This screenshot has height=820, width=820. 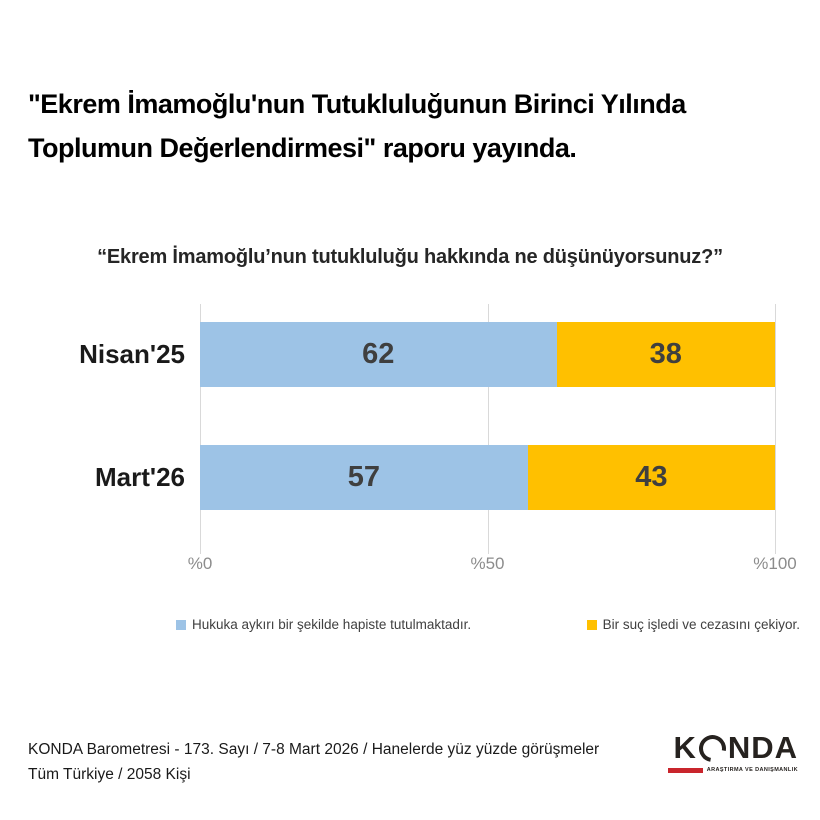 I want to click on x-axis-tick: %50, so click(x=487, y=563).